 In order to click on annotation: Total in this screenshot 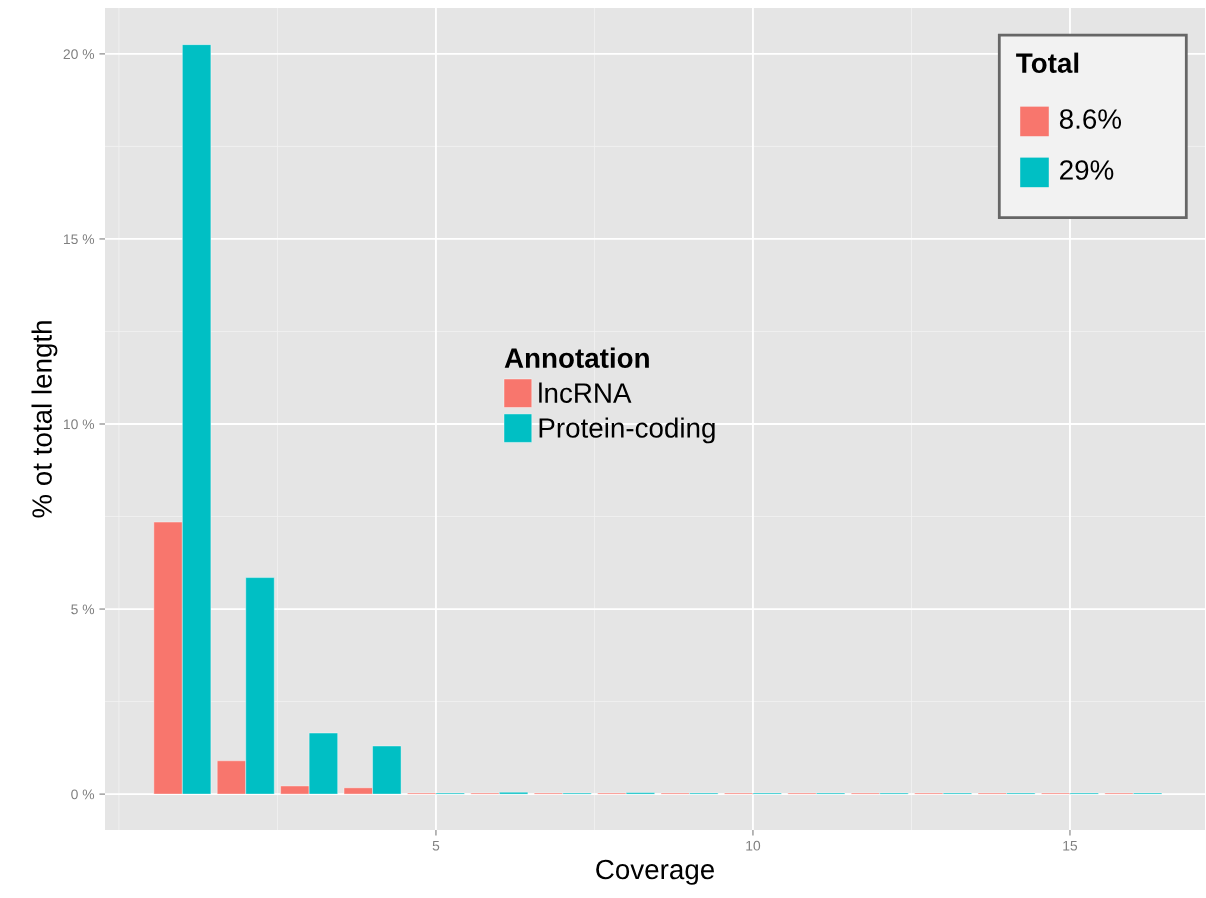, I will do `click(1047, 62)`.